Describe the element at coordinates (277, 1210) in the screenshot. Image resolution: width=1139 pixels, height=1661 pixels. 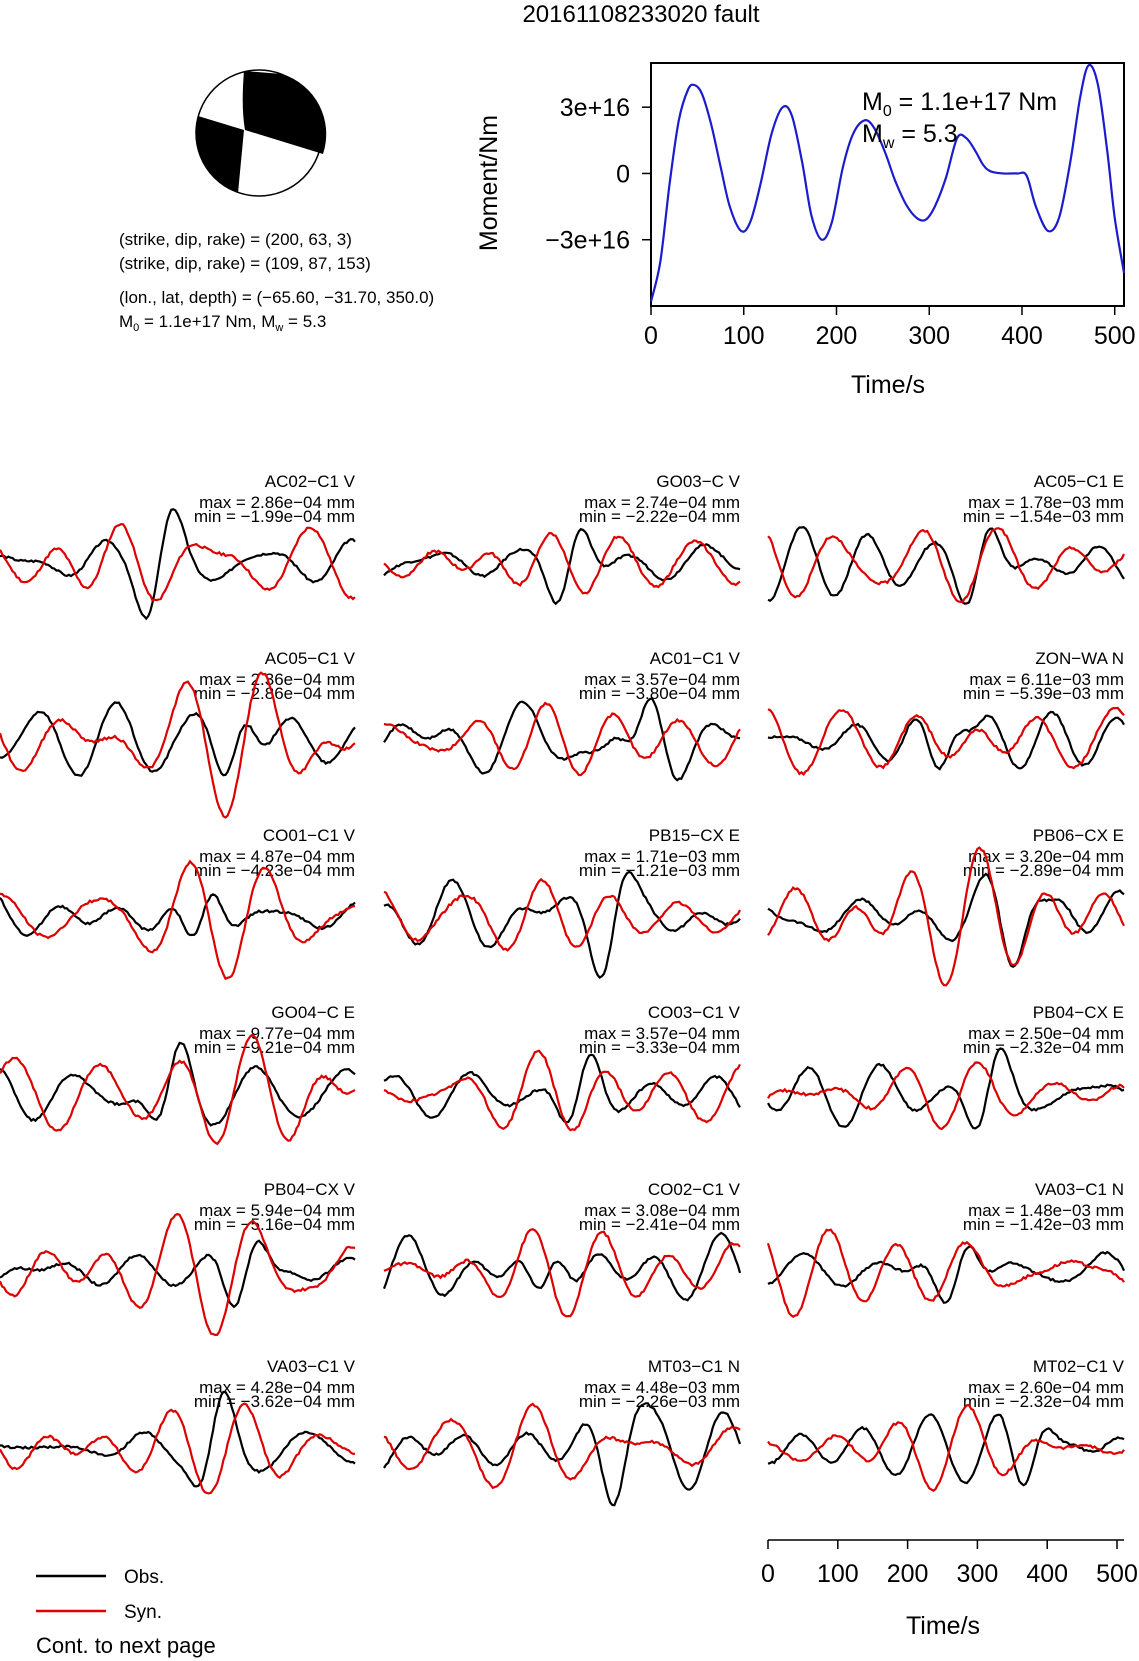
I see `station-max: max = 5.94e−04 mm` at that location.